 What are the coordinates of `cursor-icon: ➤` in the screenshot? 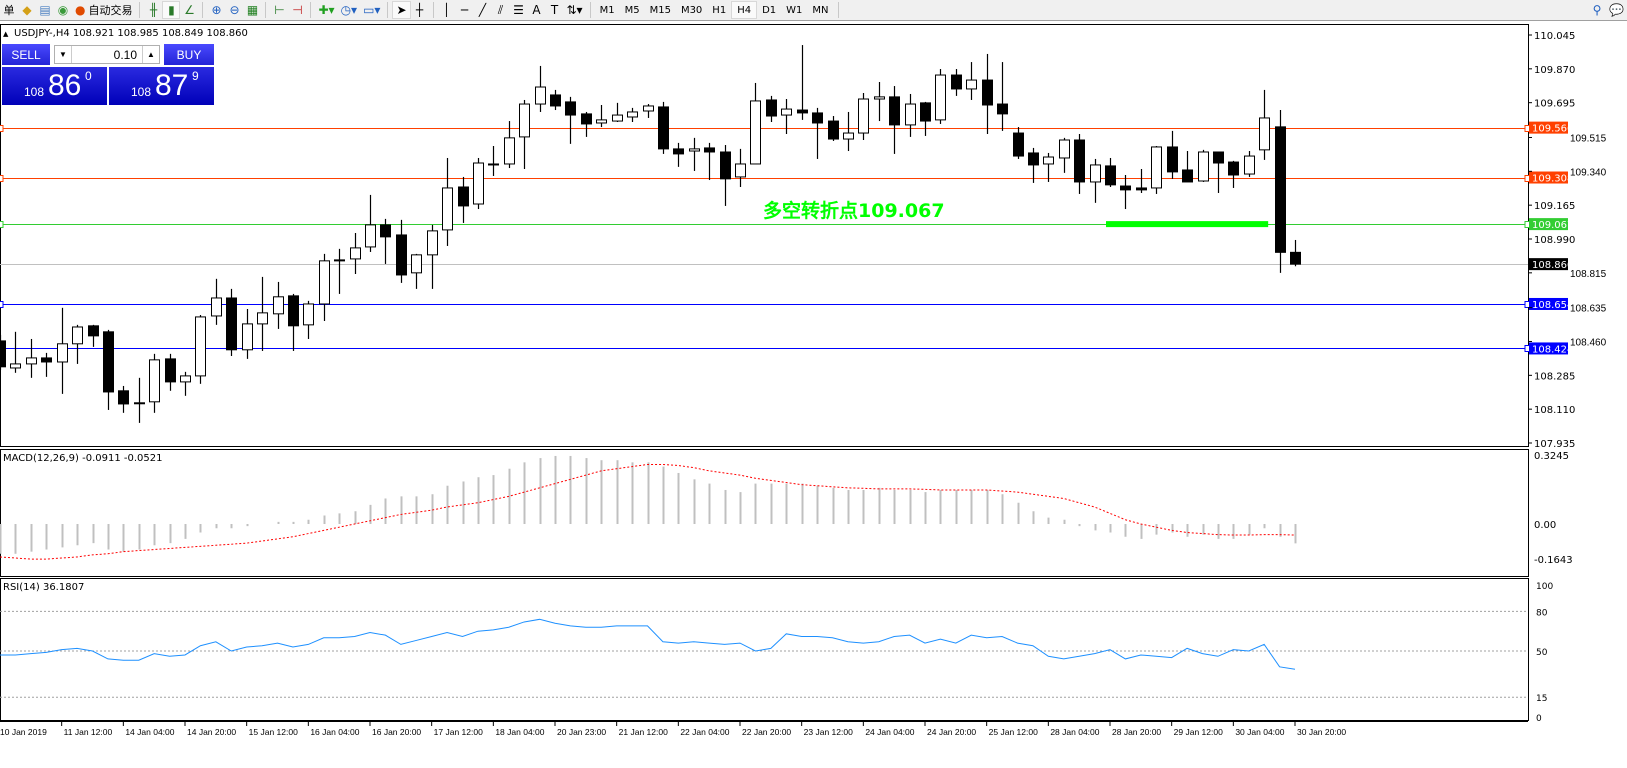 It's located at (401, 10).